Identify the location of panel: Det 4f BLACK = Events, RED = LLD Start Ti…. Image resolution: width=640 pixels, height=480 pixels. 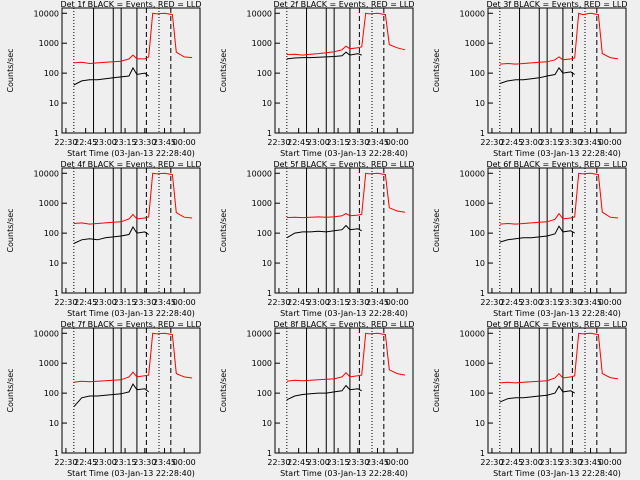
(104, 239).